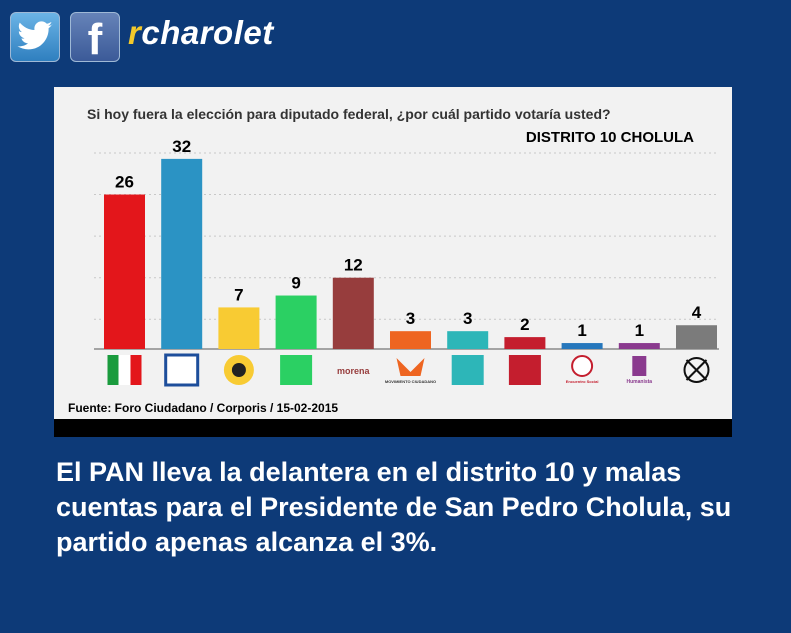 The image size is (791, 633). What do you see at coordinates (393, 428) in the screenshot?
I see `chart-bottom-band` at bounding box center [393, 428].